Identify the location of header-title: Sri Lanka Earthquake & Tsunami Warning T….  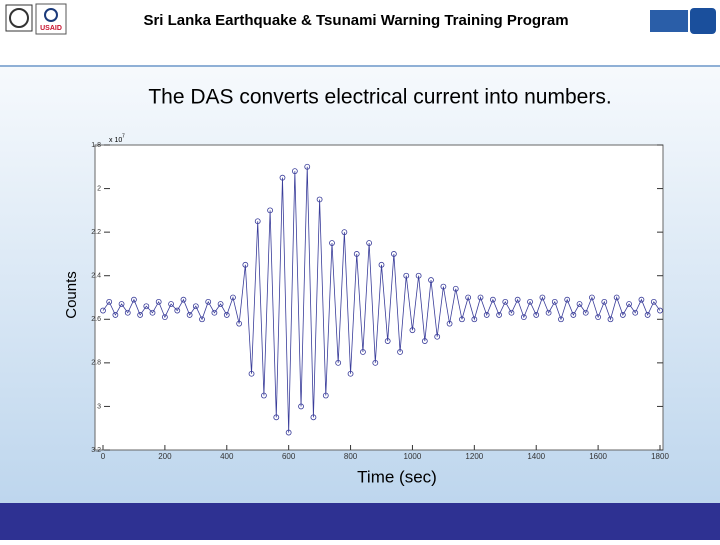
(355, 20).